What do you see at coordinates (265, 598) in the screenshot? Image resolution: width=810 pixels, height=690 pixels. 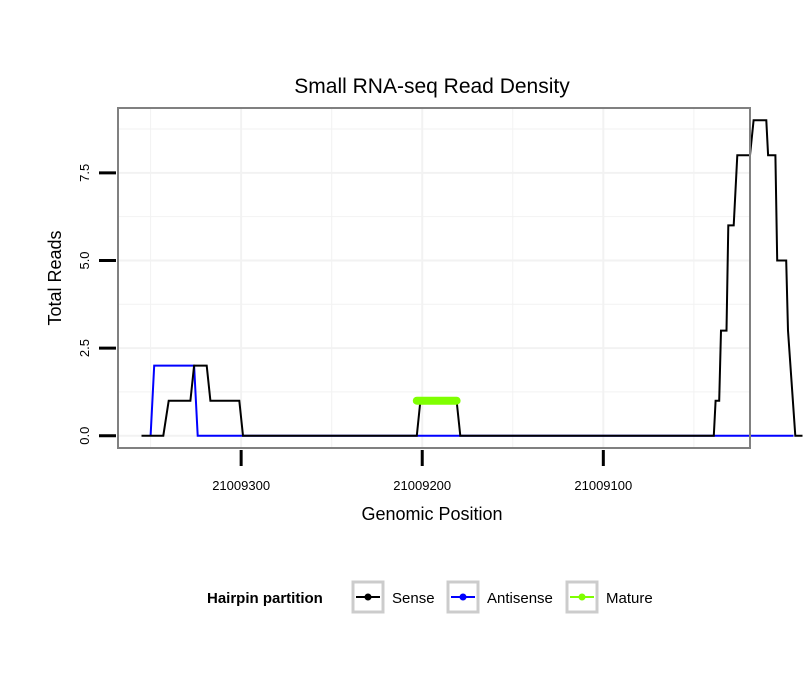 I see `legend-title: Hairpin partition` at bounding box center [265, 598].